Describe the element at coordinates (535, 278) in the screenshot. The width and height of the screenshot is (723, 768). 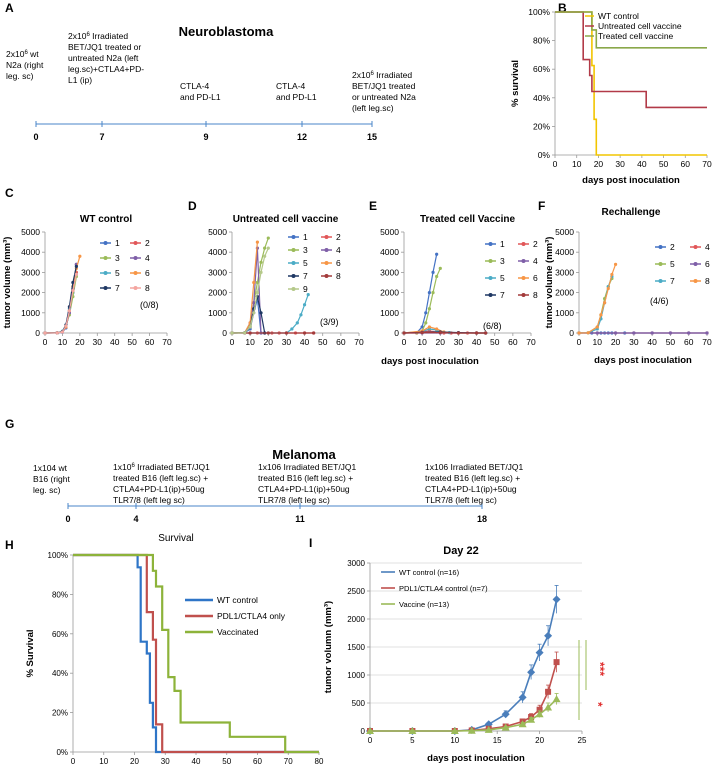
I see `legend-label: 6` at that location.